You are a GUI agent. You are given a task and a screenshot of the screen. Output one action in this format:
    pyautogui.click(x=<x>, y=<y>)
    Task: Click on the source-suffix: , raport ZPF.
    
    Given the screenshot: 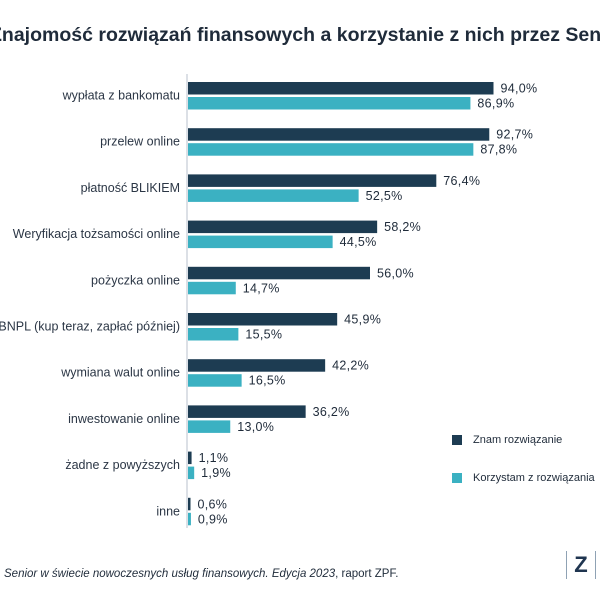 What is the action you would take?
    pyautogui.click(x=367, y=574)
    